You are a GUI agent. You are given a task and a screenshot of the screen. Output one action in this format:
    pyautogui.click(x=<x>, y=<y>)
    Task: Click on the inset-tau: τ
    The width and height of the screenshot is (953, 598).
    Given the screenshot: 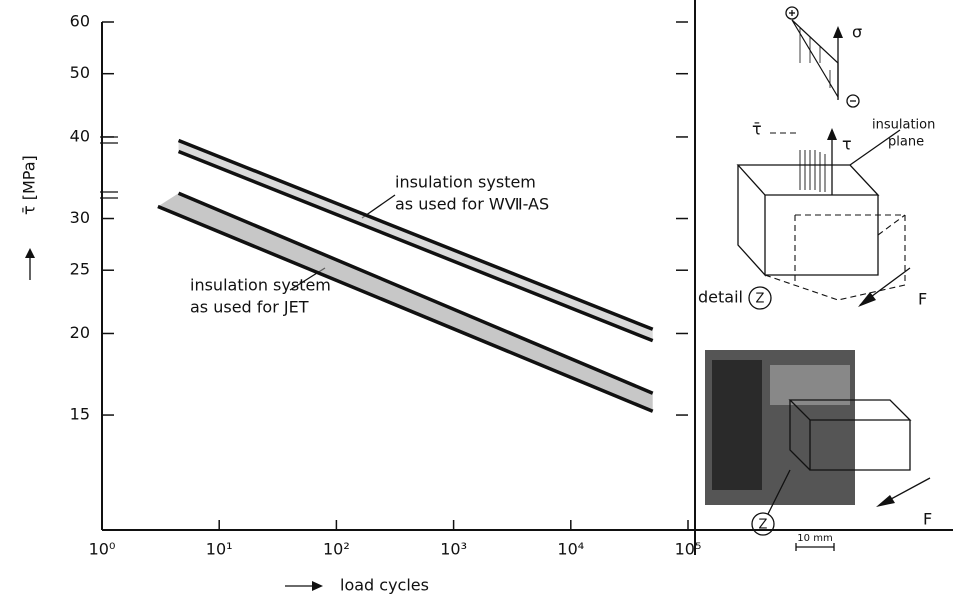 What is the action you would take?
    pyautogui.click(x=847, y=144)
    